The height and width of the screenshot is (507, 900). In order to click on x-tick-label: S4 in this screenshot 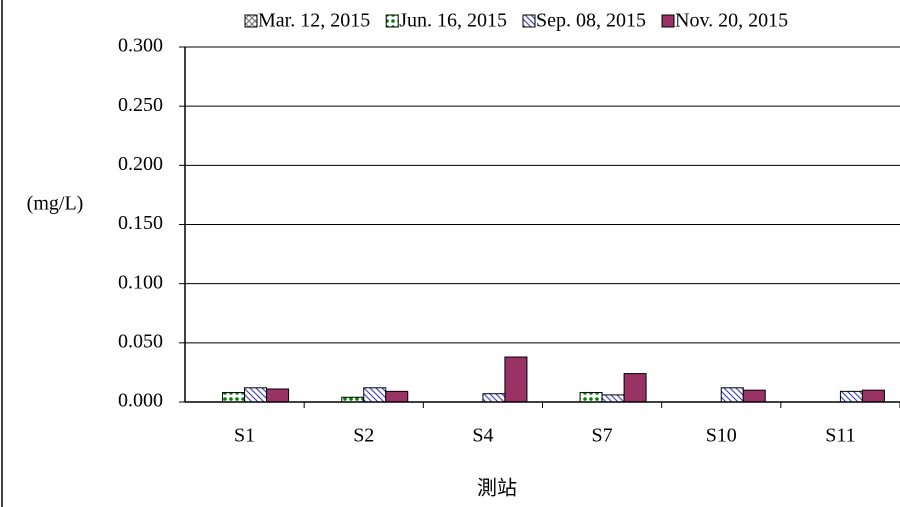, I will do `click(482, 436)`.